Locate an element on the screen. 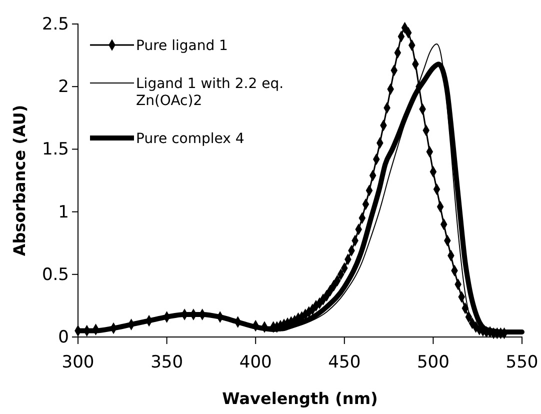 This screenshot has width=541, height=414. y-axis-title: Absorbance (AU) is located at coordinates (19, 180).